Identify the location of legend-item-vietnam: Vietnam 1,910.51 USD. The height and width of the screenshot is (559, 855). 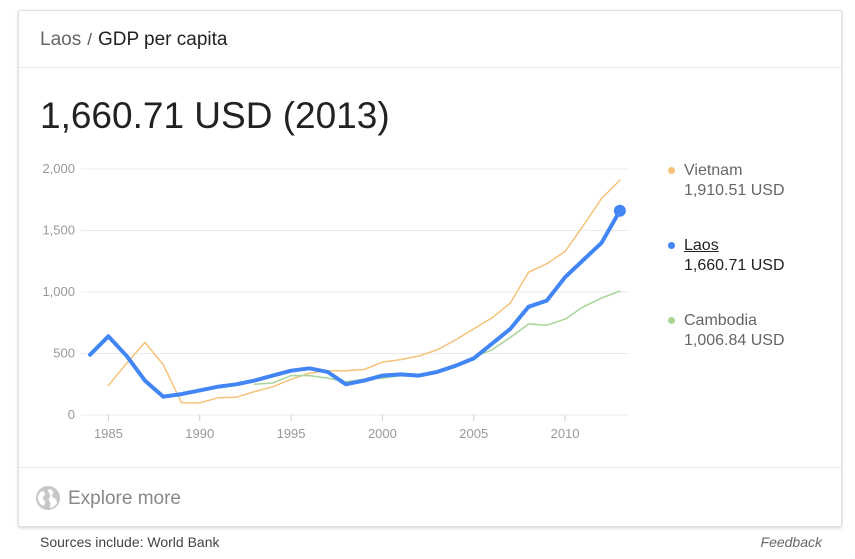
(726, 198).